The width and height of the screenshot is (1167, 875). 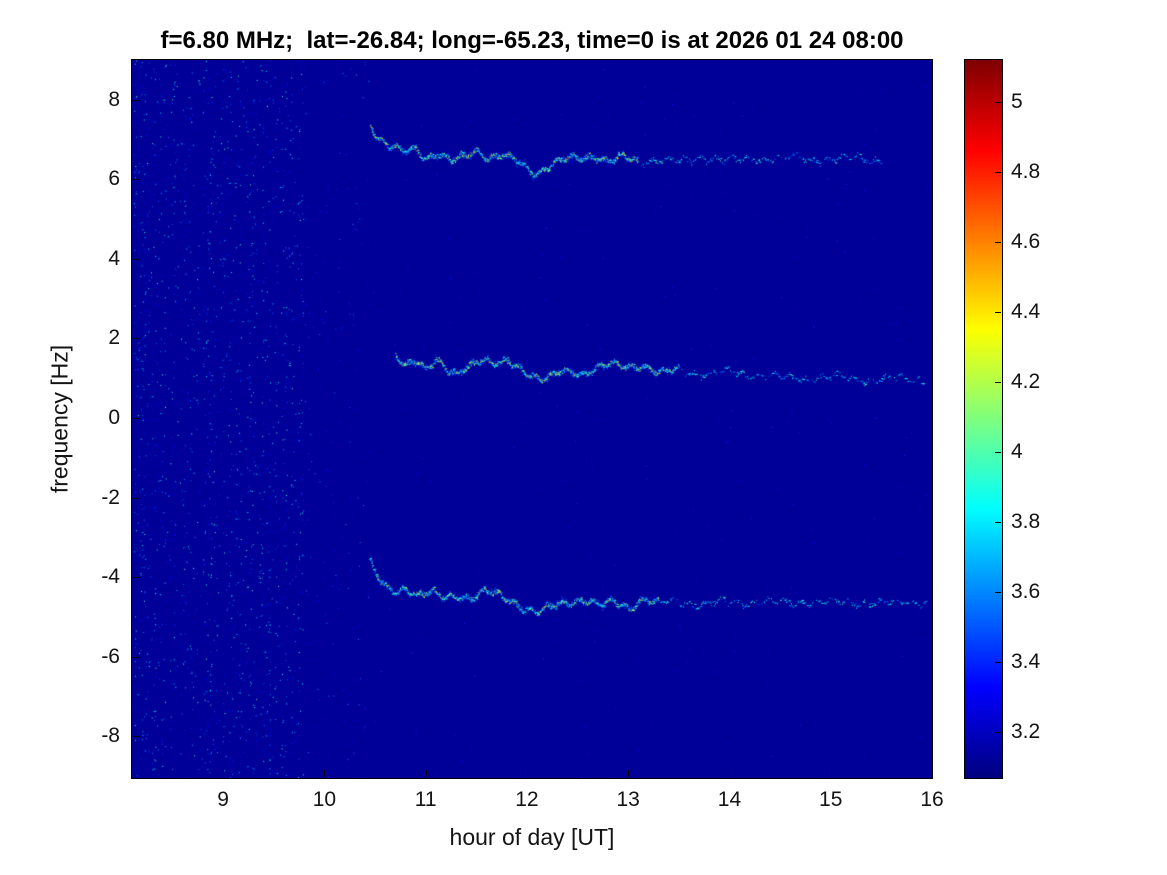 What do you see at coordinates (1026, 382) in the screenshot?
I see `colorbar-tick-label: 4.2` at bounding box center [1026, 382].